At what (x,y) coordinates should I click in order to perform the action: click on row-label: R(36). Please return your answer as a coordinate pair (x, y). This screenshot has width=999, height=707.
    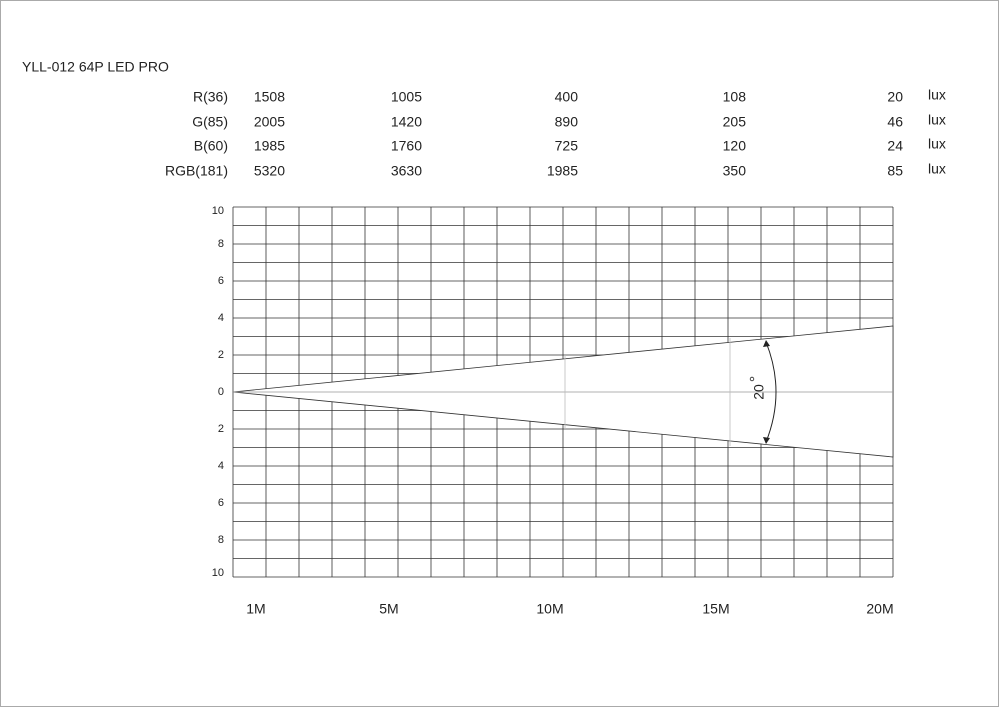
    Looking at the image, I should click on (210, 97).